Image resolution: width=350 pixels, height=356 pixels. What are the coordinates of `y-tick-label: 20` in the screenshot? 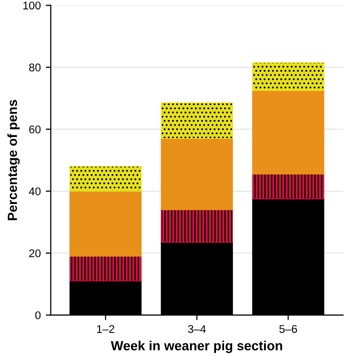 It's located at (35, 253).